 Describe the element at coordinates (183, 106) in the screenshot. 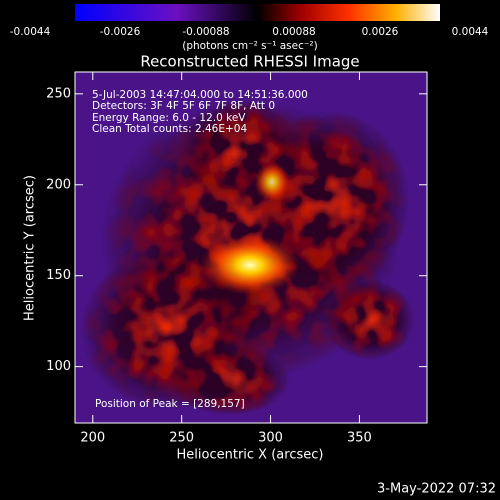

I see `annotation: Detectors: 3F 4F 5F 6F 7F 8F, Att 0` at that location.